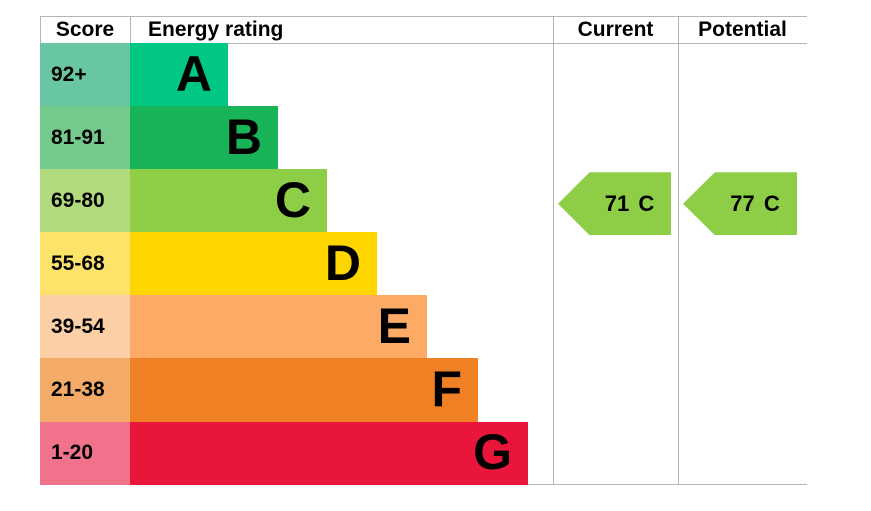 This screenshot has height=511, width=871. Describe the element at coordinates (85, 453) in the screenshot. I see `band-score-cell: 1-20` at that location.